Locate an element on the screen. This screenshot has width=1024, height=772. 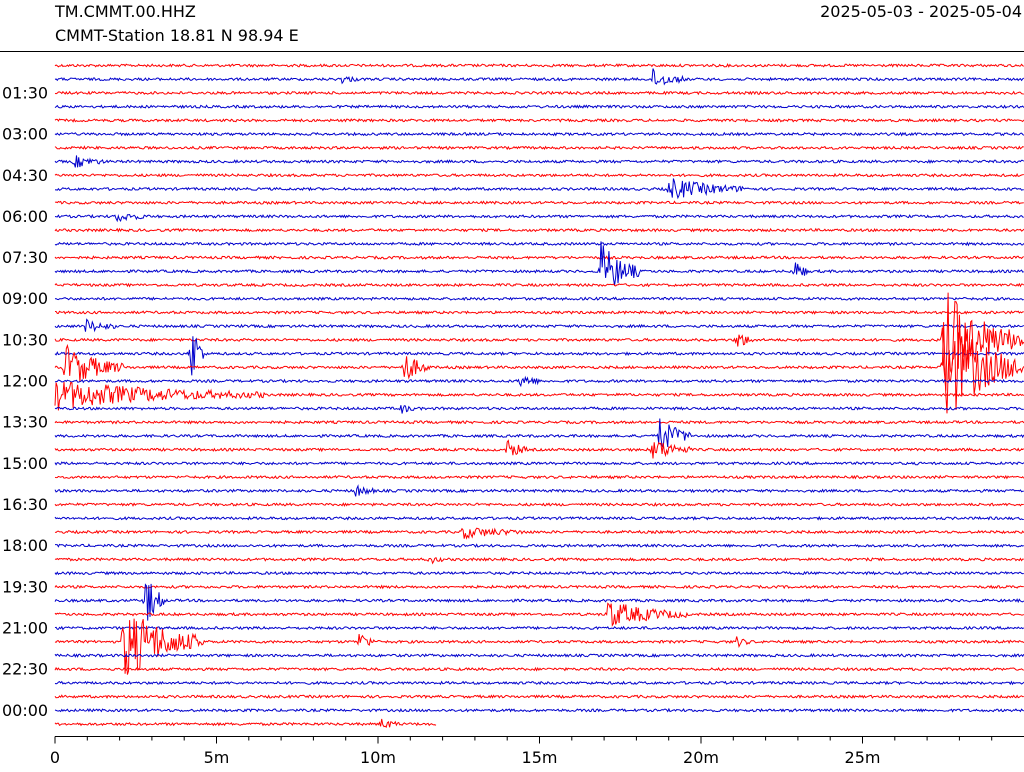
time-label: 04:30 is located at coordinates (25, 175).